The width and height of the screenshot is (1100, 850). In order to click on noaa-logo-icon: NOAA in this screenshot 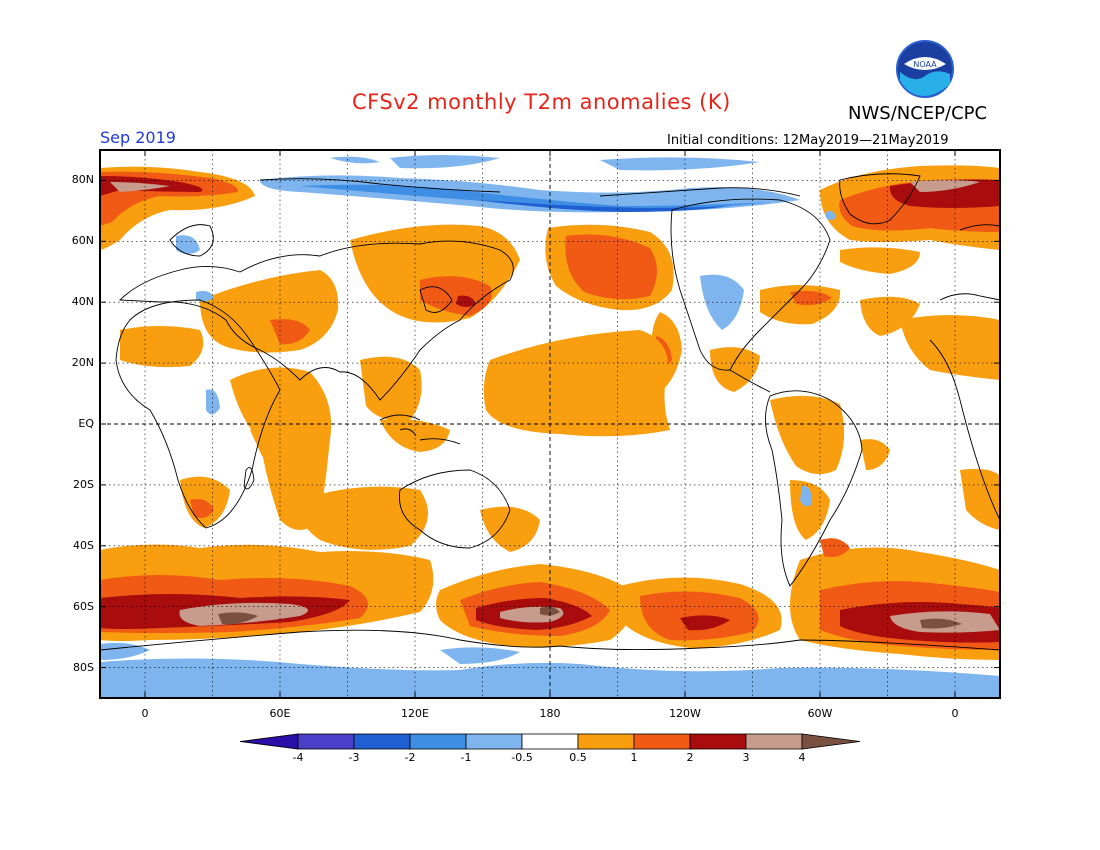, I will do `click(925, 69)`.